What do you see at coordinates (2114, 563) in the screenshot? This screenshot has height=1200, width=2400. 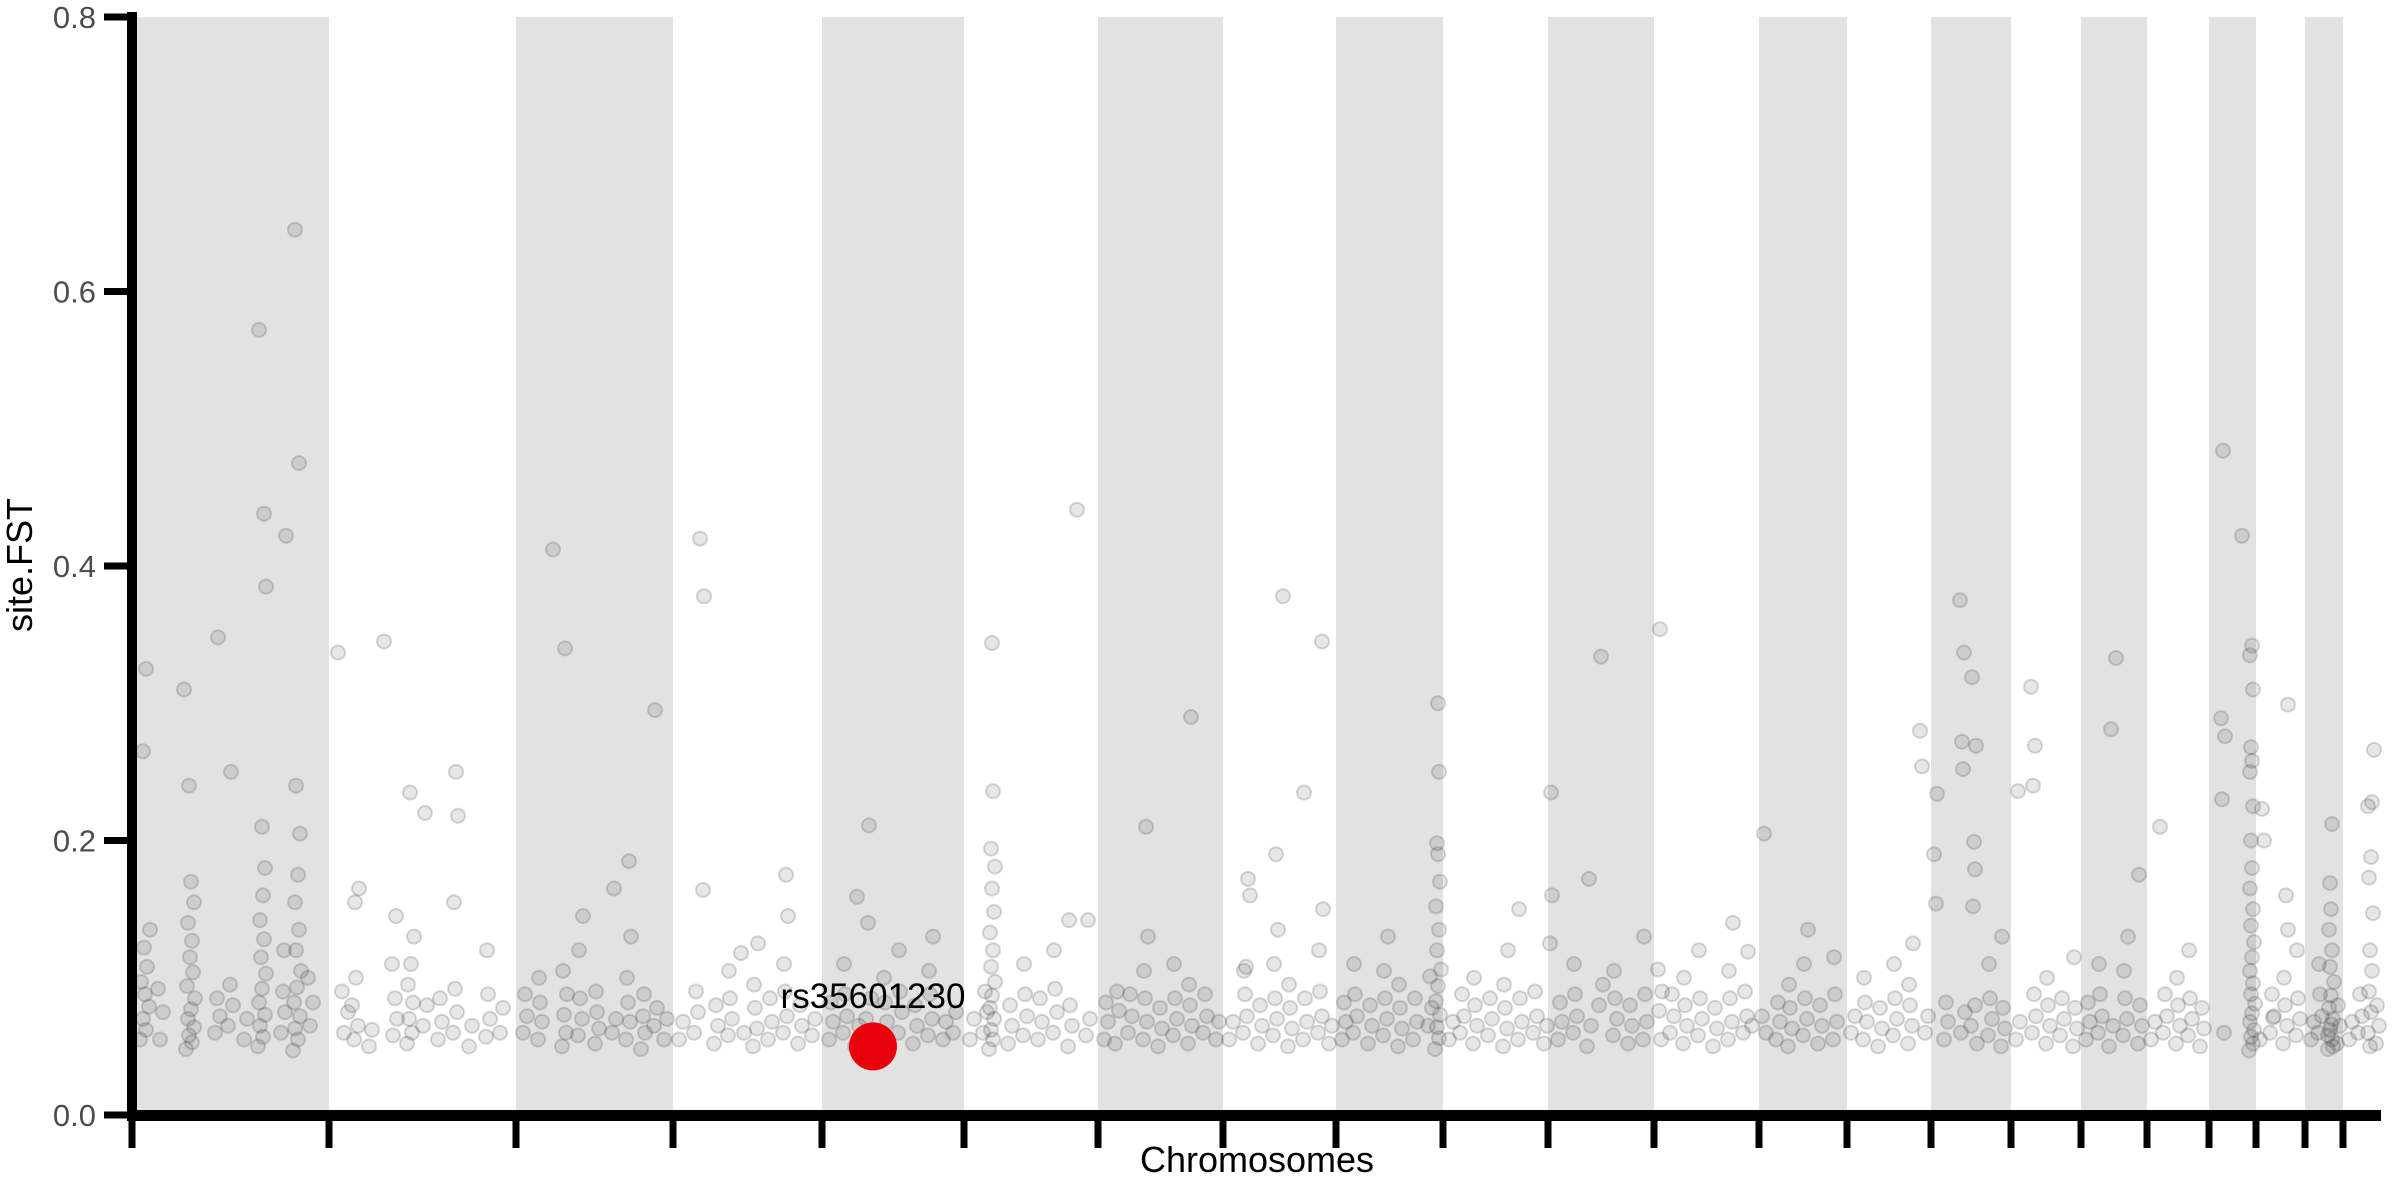 I see `chromosome-band` at bounding box center [2114, 563].